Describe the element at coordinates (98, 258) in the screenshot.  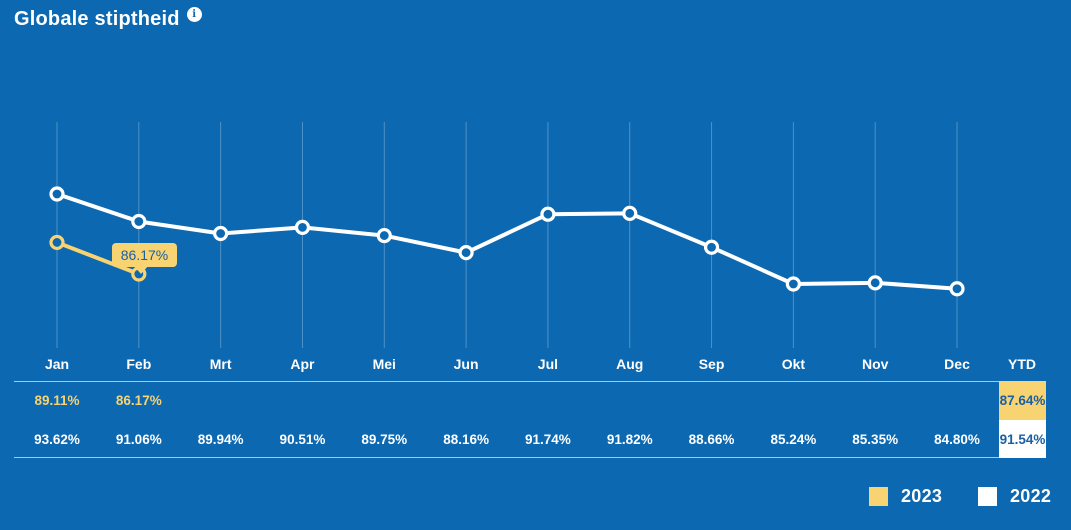
I see `series-line-2023` at that location.